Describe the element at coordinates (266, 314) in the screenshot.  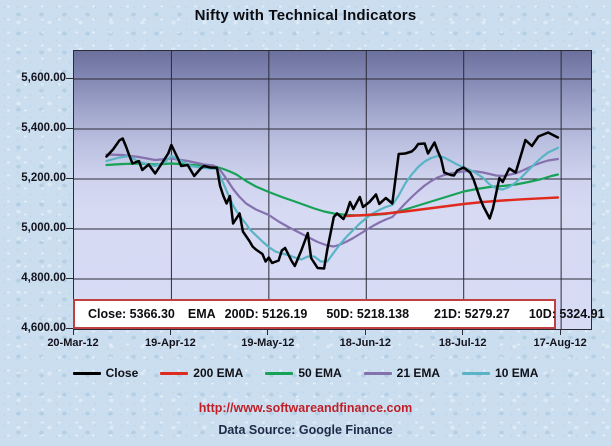
I see `info-ema200-value: 200D: 5126.19` at that location.